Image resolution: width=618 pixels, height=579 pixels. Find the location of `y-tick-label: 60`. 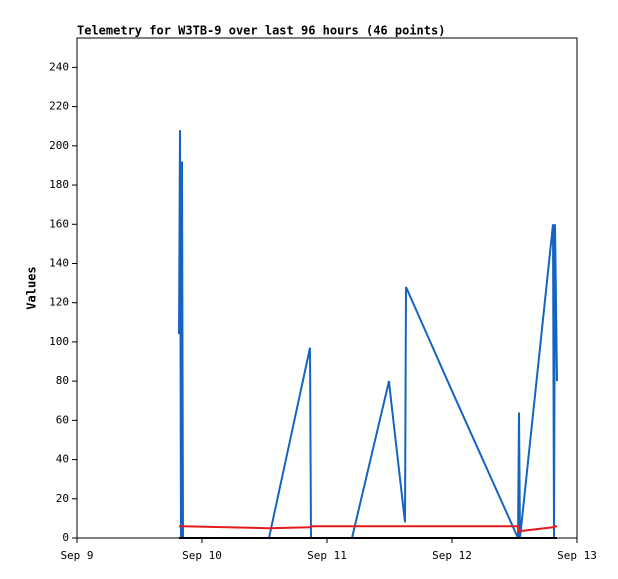

y-tick-label: 60 is located at coordinates (62, 419).